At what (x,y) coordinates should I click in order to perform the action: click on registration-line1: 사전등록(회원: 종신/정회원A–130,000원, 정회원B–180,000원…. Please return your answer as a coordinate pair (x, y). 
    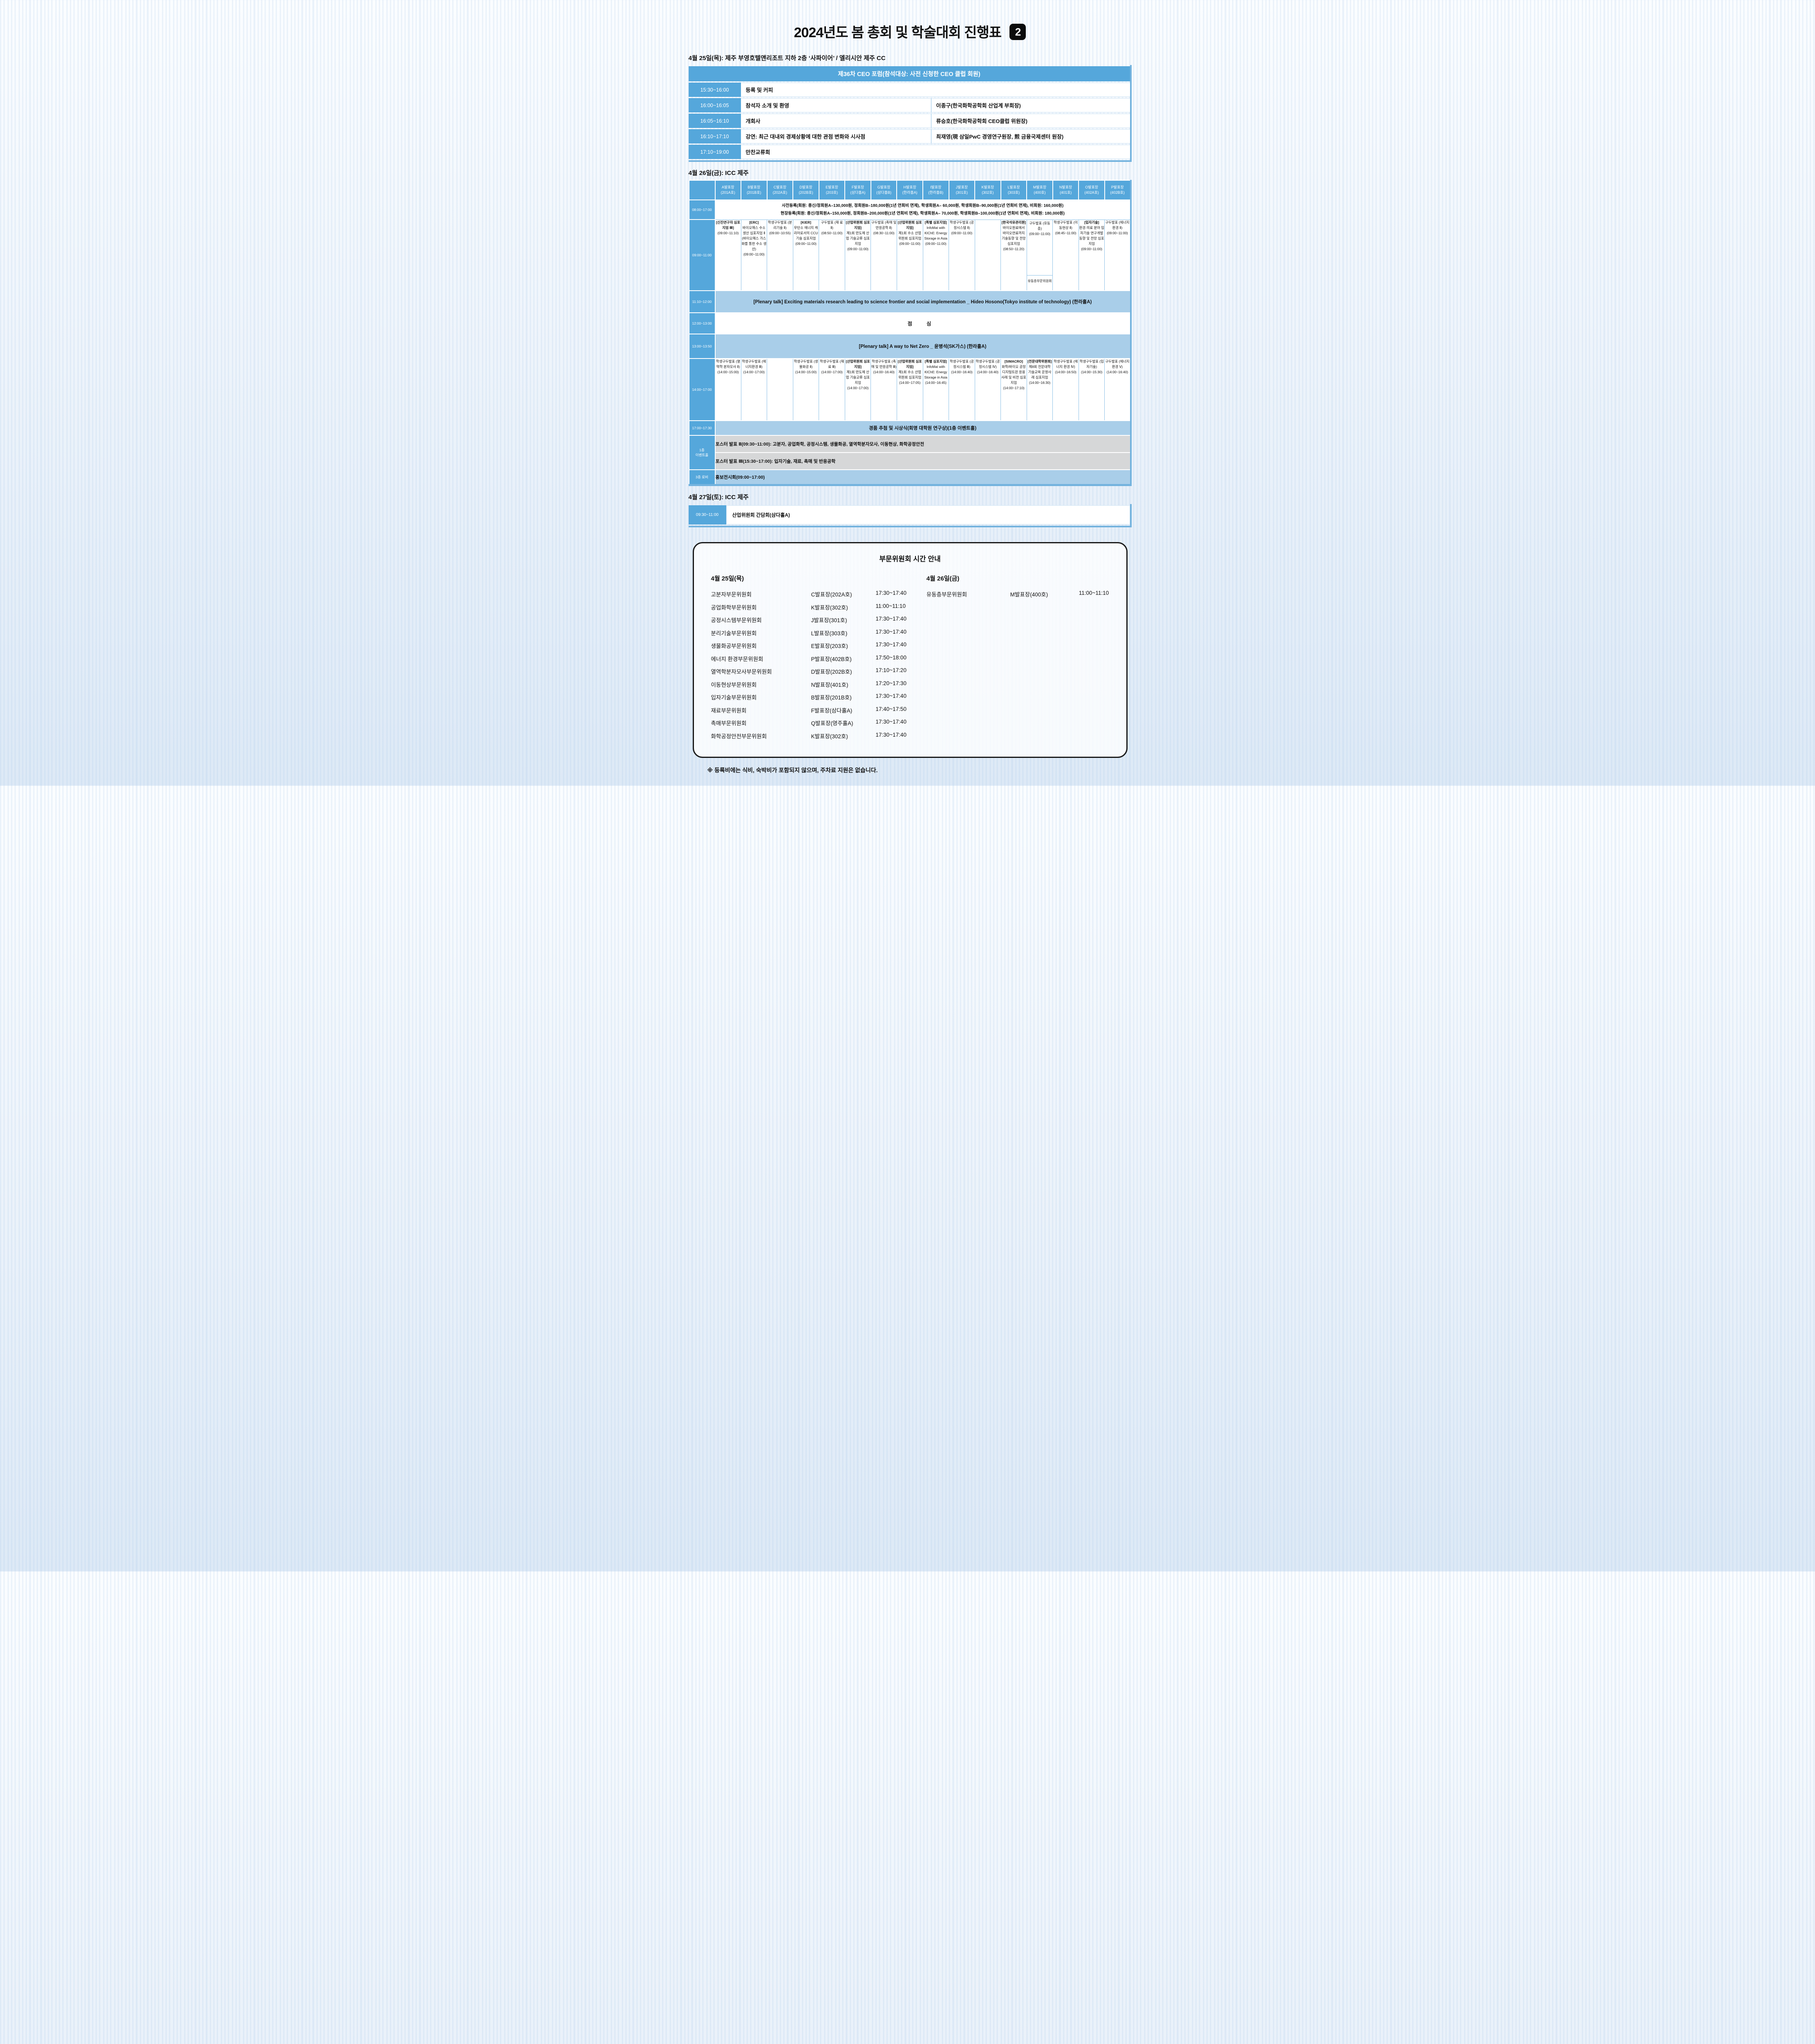
    Looking at the image, I should click on (922, 206).